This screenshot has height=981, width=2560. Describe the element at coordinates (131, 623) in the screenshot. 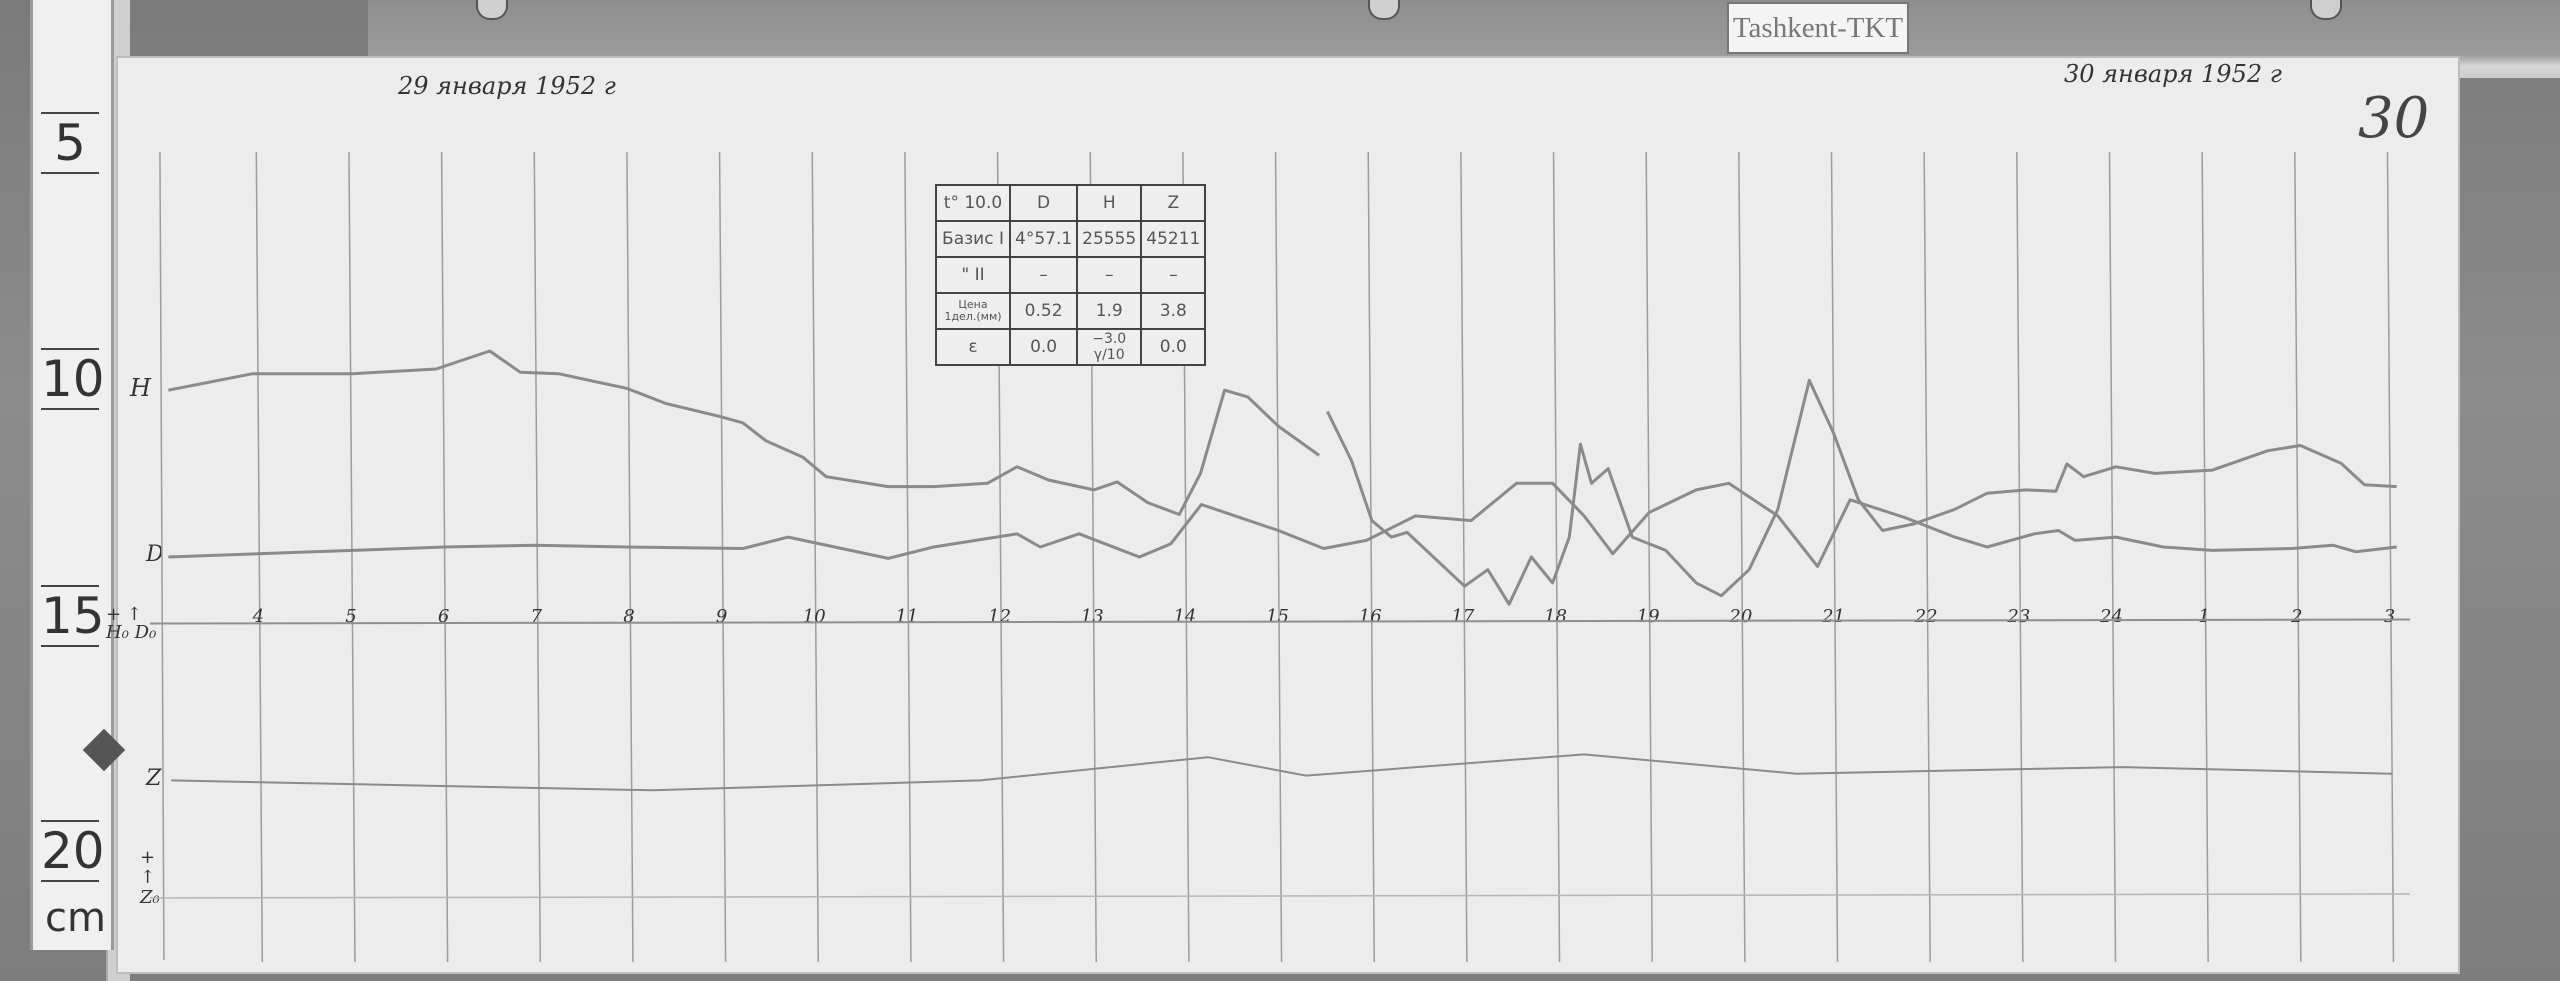

I see `label-baseline-hd: + ↑ H₀ D₀` at that location.